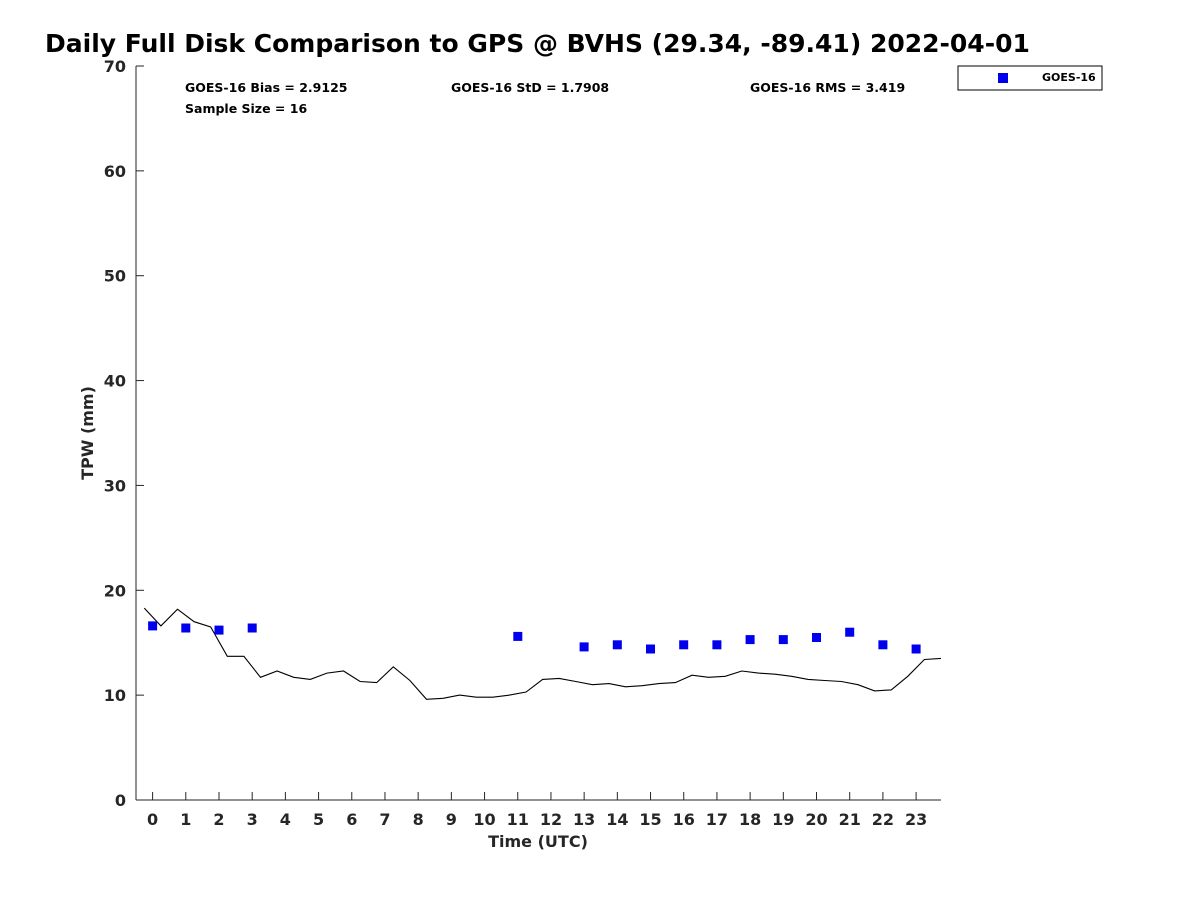  What do you see at coordinates (318, 819) in the screenshot?
I see `x-tick-label: 5` at bounding box center [318, 819].